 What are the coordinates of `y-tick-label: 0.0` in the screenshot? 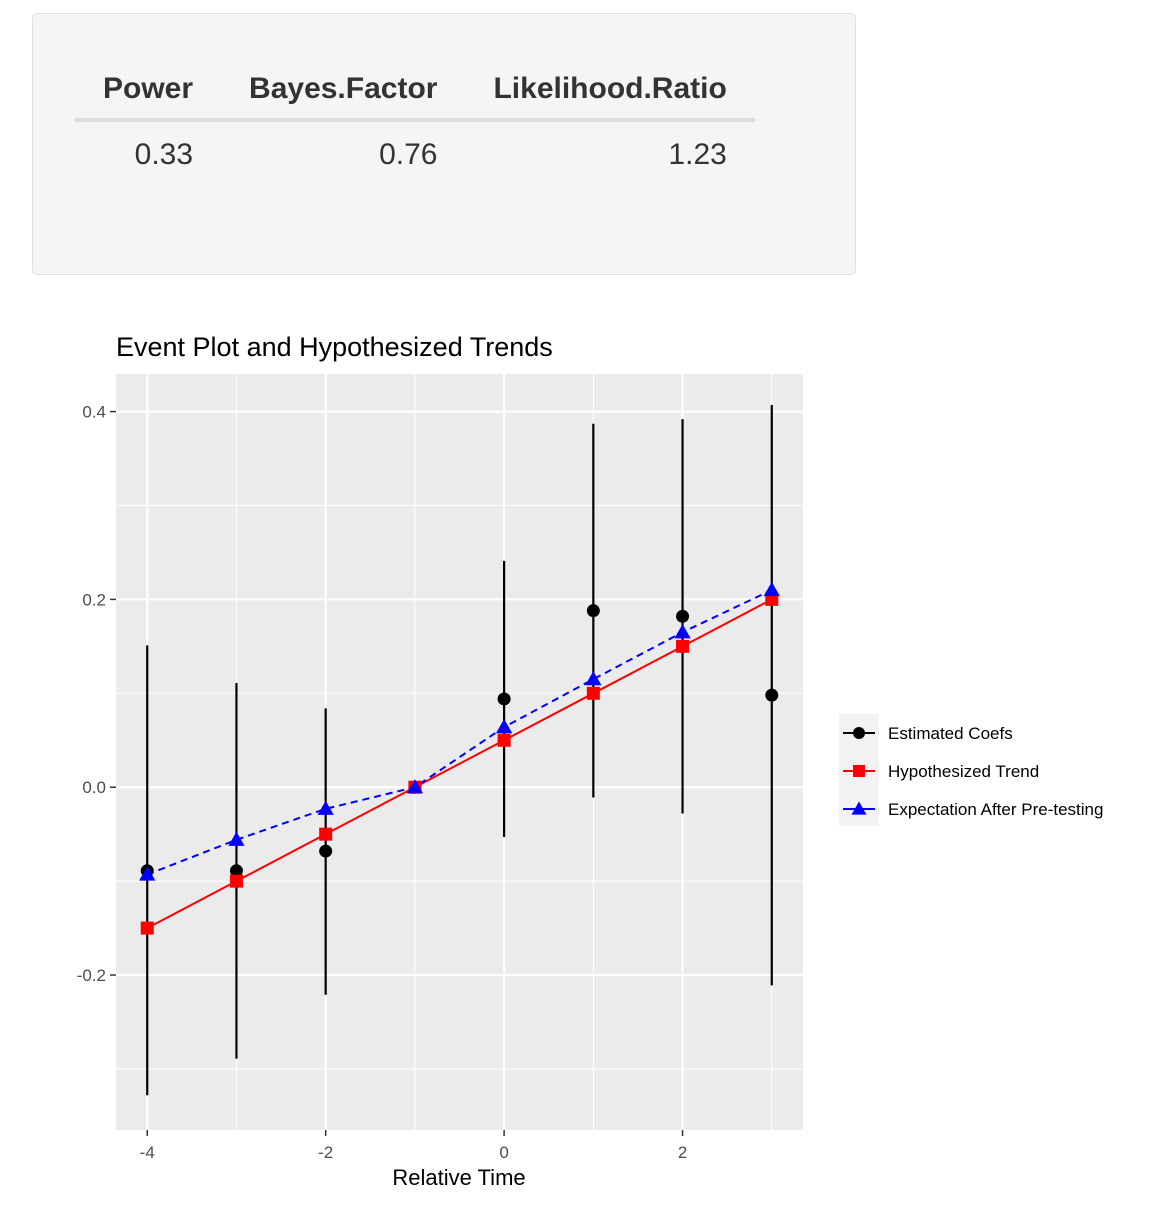 It's located at (94, 787).